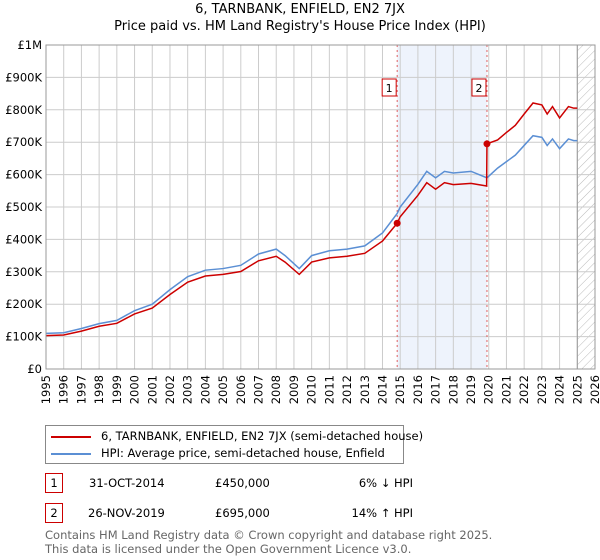  I want to click on x-tick-label: 2004, so click(205, 389).